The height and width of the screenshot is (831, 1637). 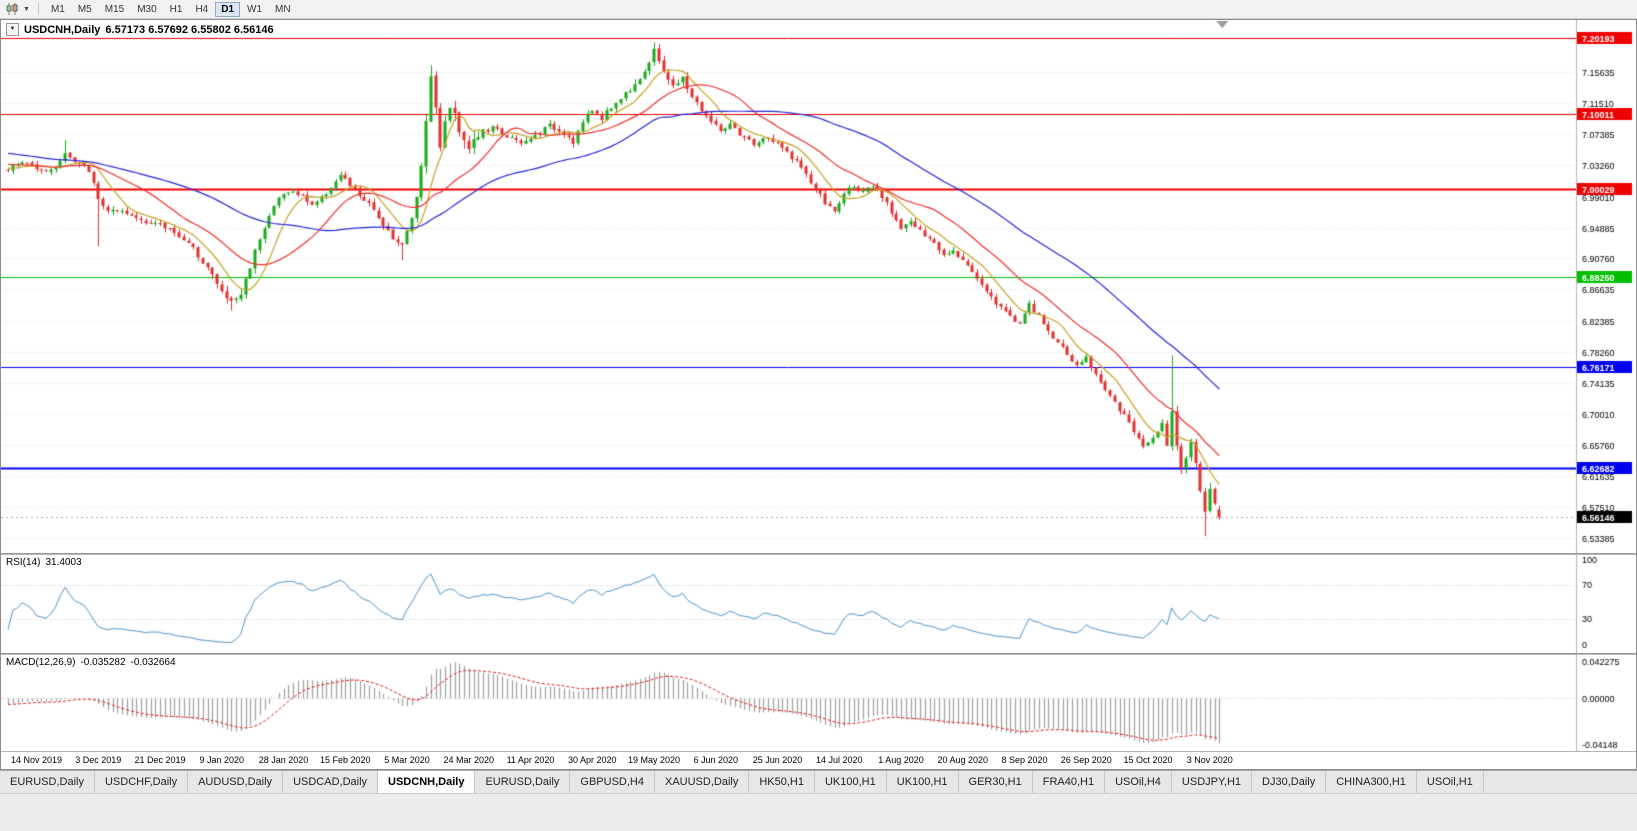 What do you see at coordinates (782, 782) in the screenshot?
I see `tab-hk50-h1: HK50,H1` at bounding box center [782, 782].